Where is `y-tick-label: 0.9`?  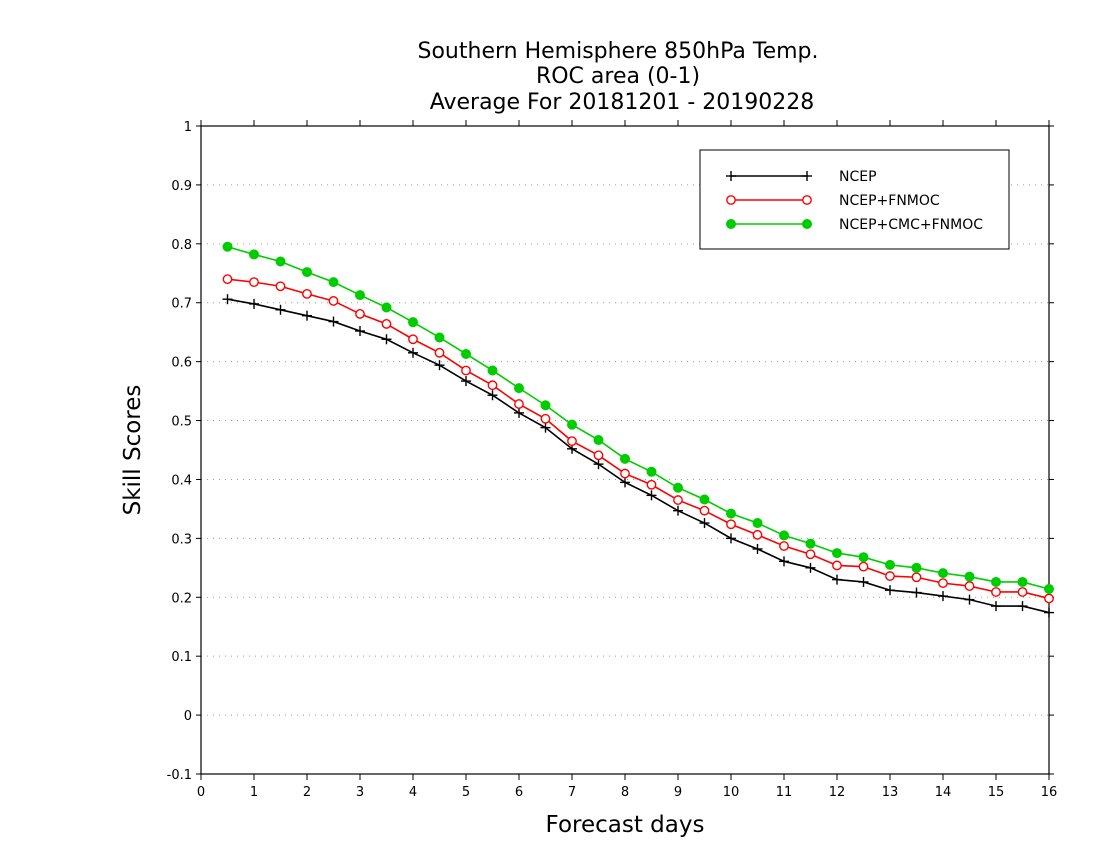
y-tick-label: 0.9 is located at coordinates (181, 186).